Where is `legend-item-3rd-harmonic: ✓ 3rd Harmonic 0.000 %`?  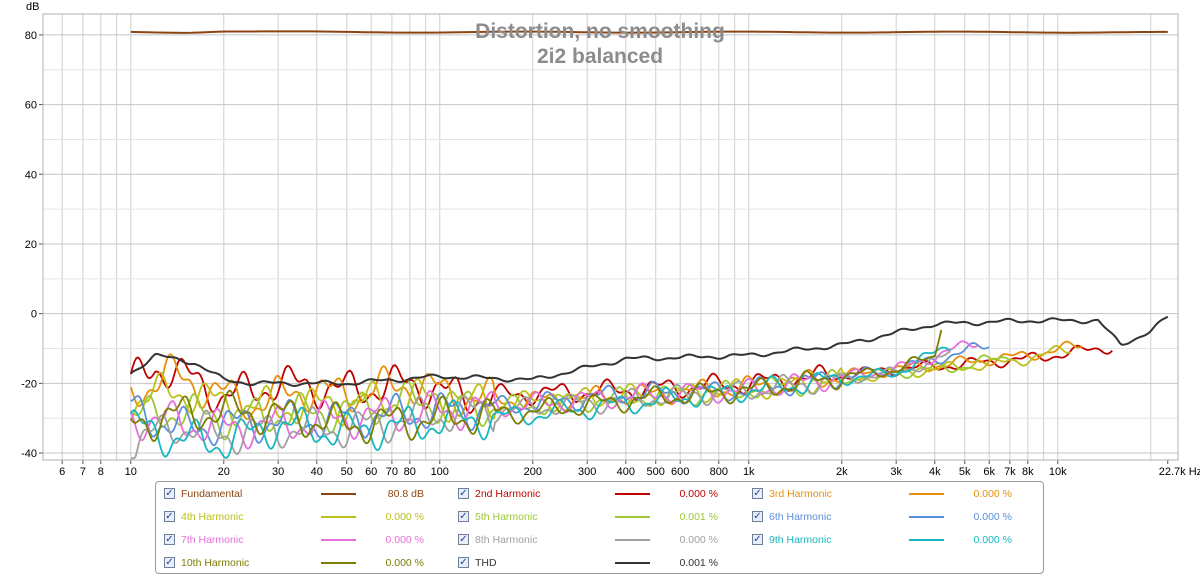
legend-item-3rd-harmonic: ✓ 3rd Harmonic 0.000 % is located at coordinates (894, 494).